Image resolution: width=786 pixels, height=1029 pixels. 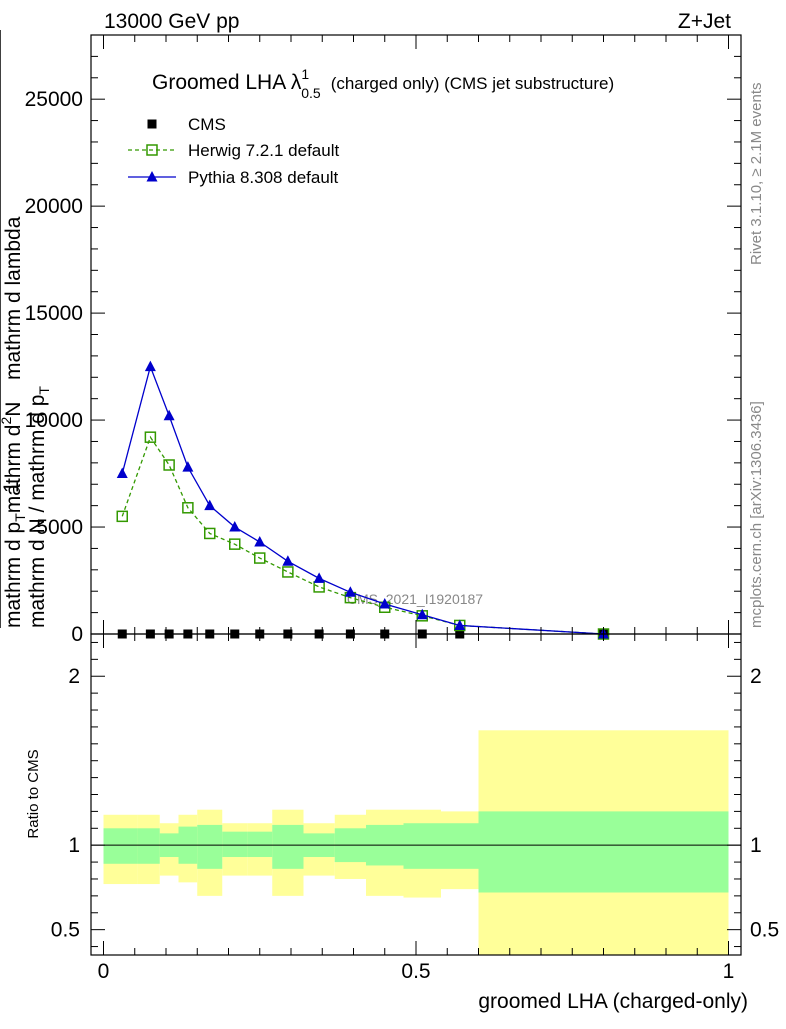 I want to click on svg-text: mathrm d pTmathrm d2N, so click(x=14, y=515).